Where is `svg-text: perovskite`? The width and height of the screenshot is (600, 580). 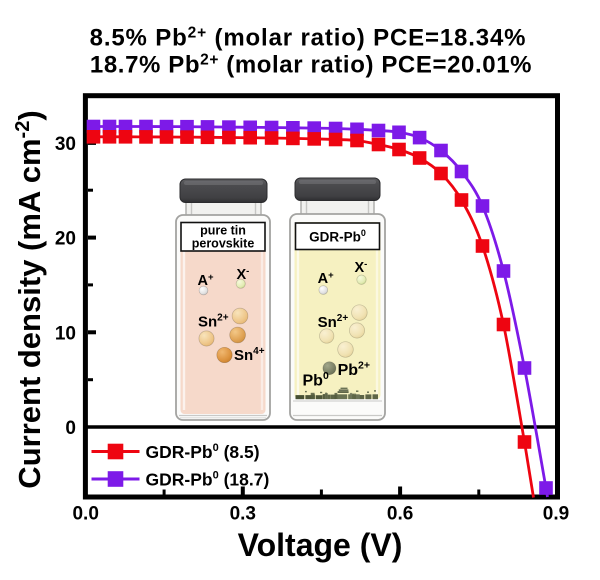 svg-text: perovskite is located at coordinates (223, 244).